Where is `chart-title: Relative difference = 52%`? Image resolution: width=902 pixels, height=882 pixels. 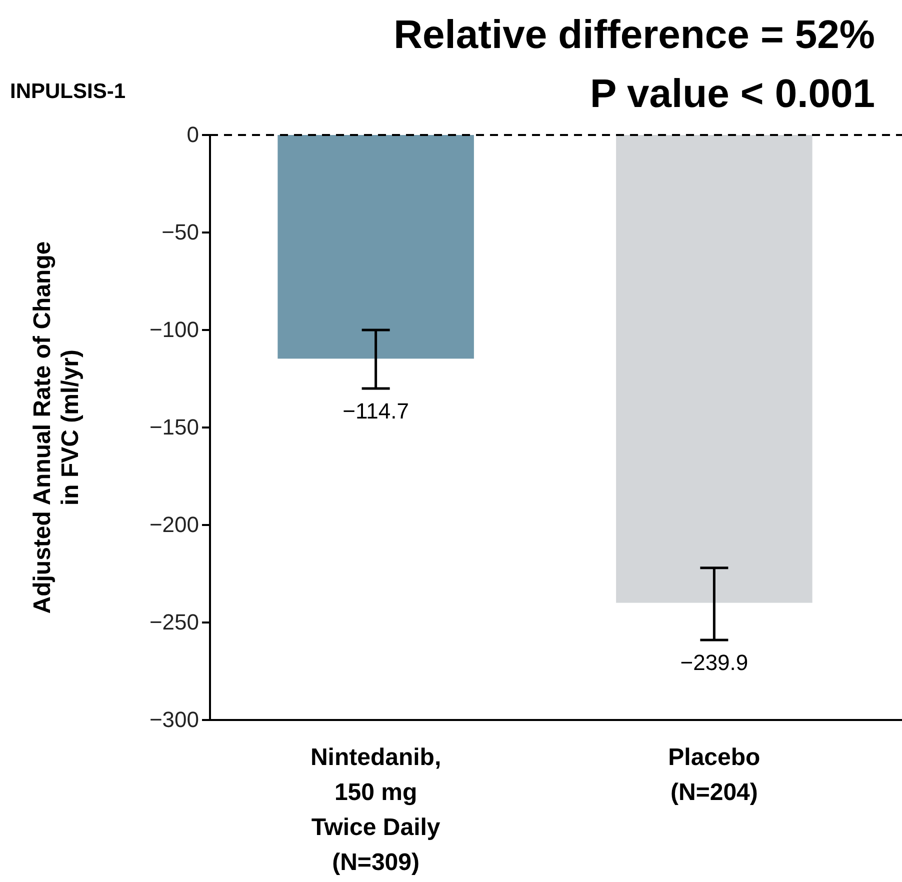 chart-title: Relative difference = 52% is located at coordinates (634, 35).